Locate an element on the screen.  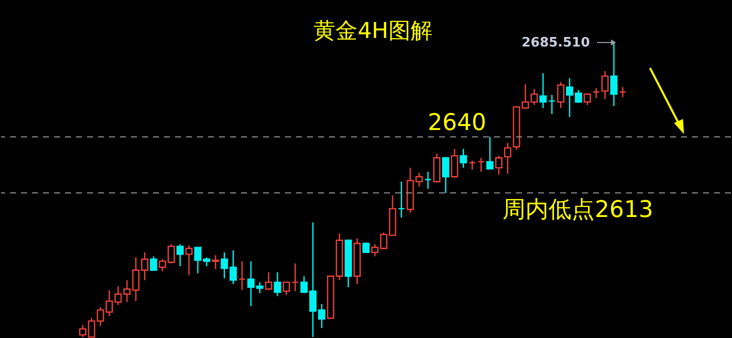
annotation: 2685.510 is located at coordinates (556, 42).